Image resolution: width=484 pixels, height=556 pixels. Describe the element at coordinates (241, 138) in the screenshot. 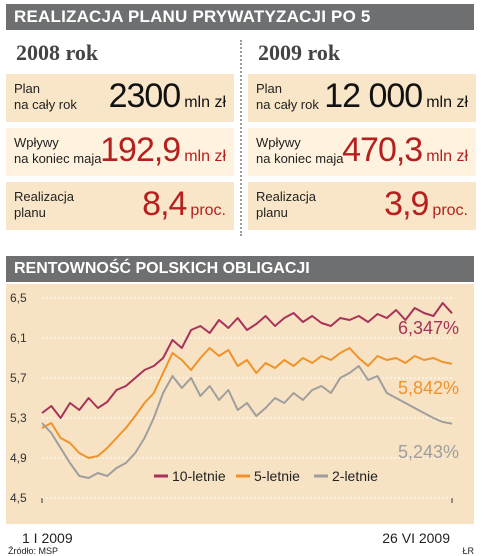

I see `panel-divider` at that location.